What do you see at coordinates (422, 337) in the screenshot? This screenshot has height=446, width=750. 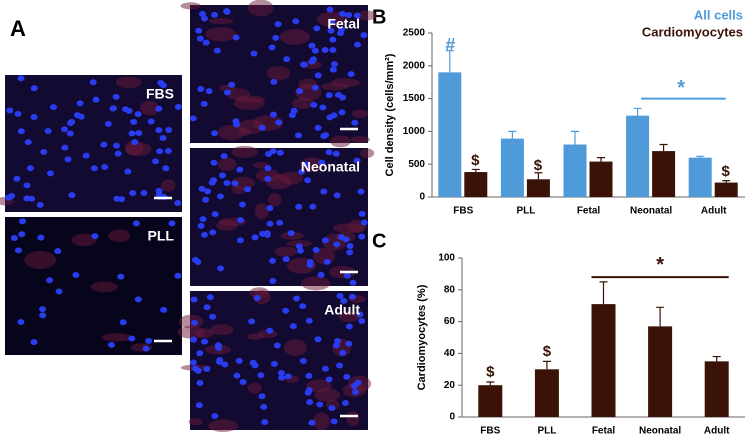 I see `y-axis-label: Cardiomyocytes (%)` at bounding box center [422, 337].